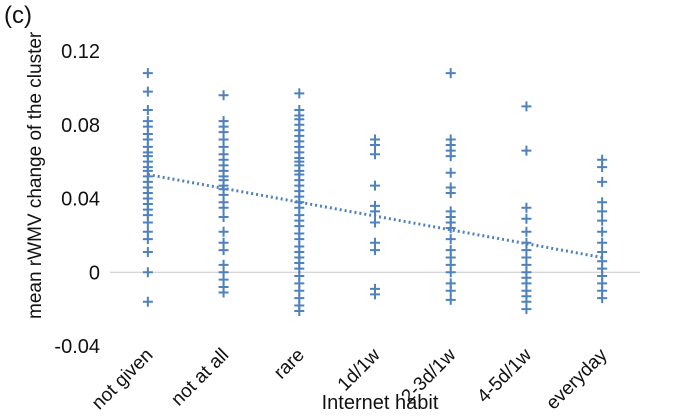 The height and width of the screenshot is (418, 679). I want to click on x-axis-label: Internet habit, so click(380, 403).